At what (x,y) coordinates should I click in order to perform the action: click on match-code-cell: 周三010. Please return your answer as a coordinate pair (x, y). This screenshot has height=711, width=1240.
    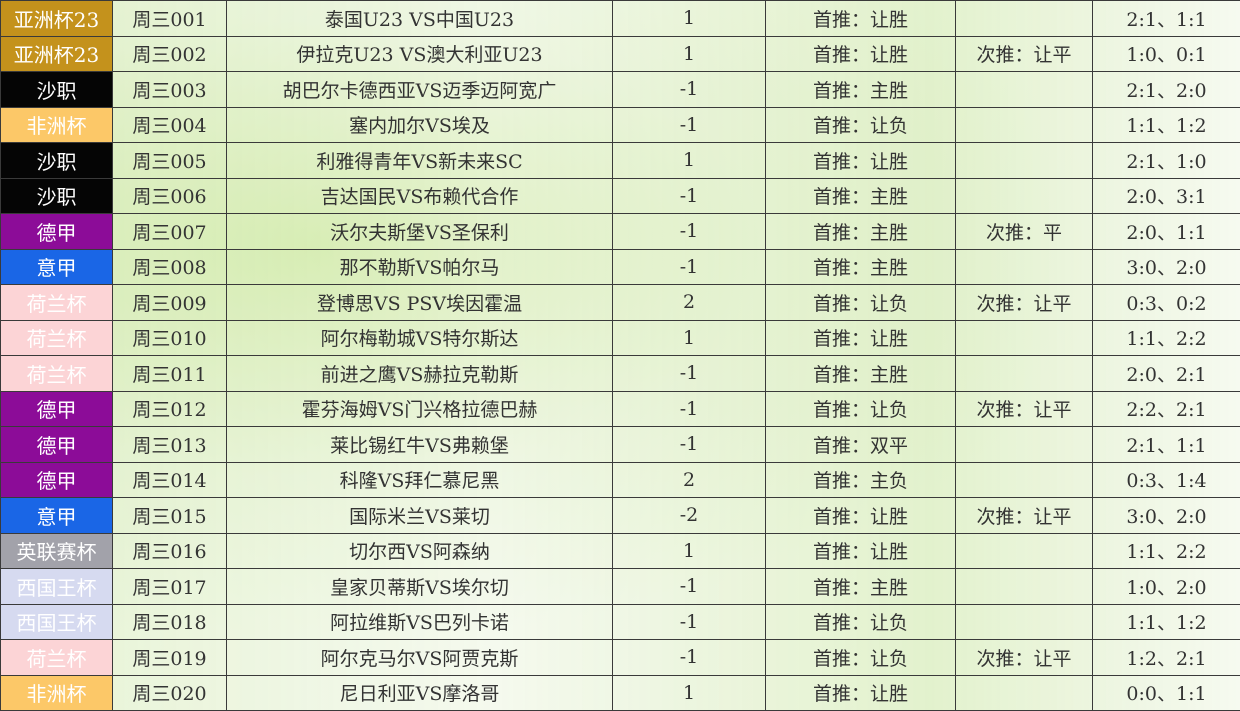
    Looking at the image, I should click on (170, 338).